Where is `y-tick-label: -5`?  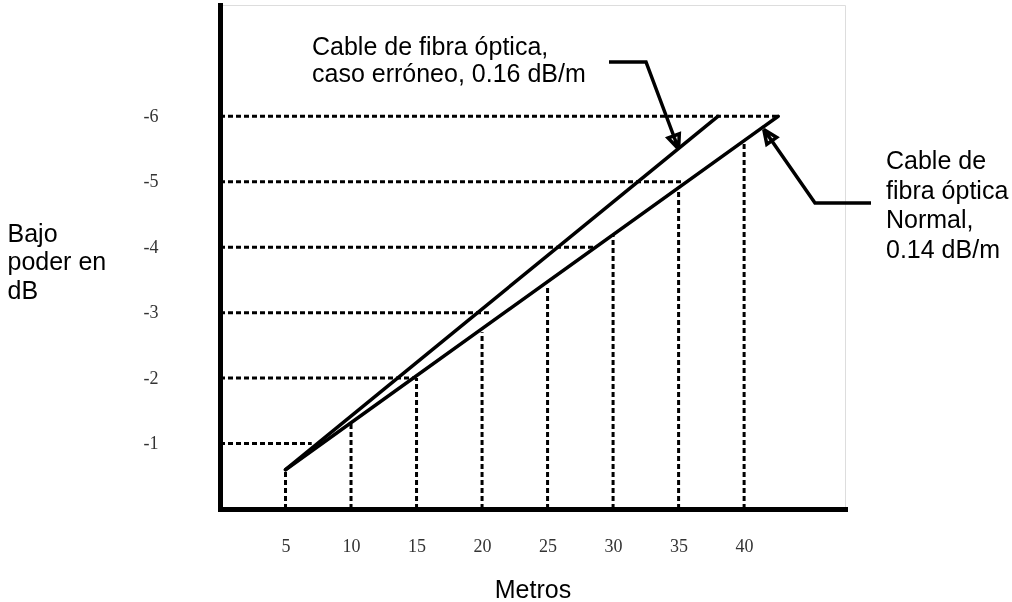 y-tick-label: -5 is located at coordinates (151, 181).